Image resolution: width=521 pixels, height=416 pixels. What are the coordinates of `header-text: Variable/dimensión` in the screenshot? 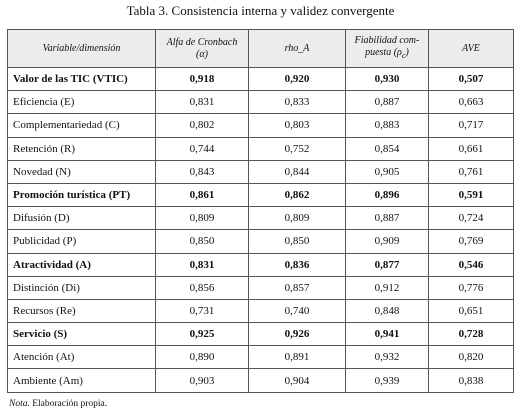 It's located at (81, 48).